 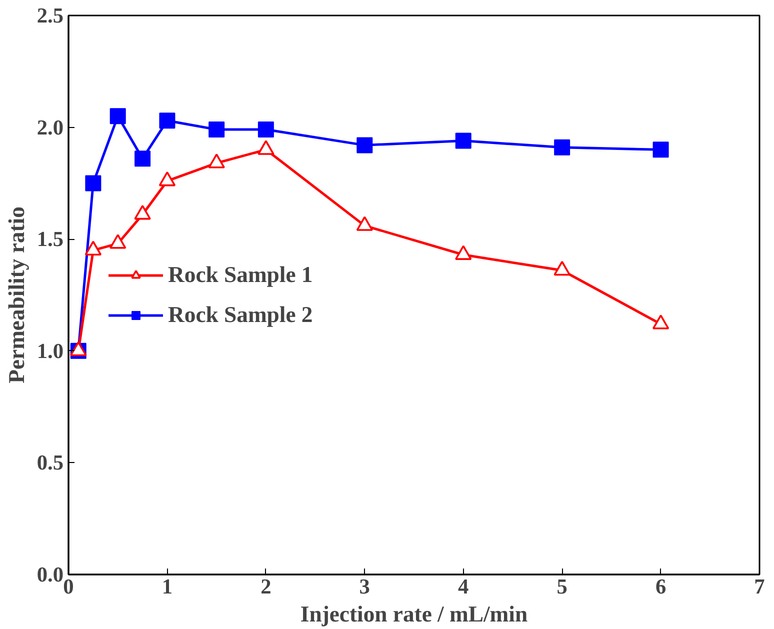 What do you see at coordinates (50, 16) in the screenshot?
I see `y-tick-label: 2.5` at bounding box center [50, 16].